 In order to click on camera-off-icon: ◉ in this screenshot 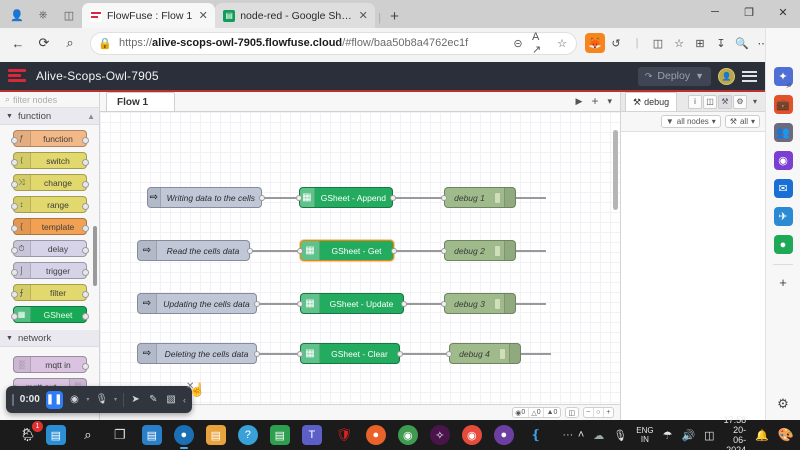, I will do `click(74, 399)`.